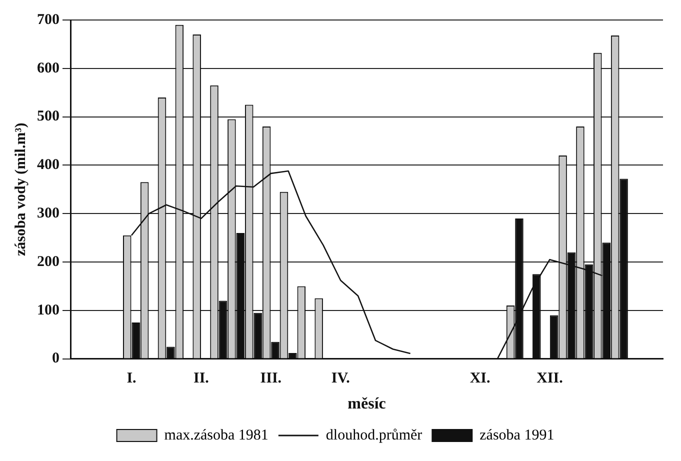 The height and width of the screenshot is (461, 681). I want to click on x-tick-label: II., so click(201, 378).